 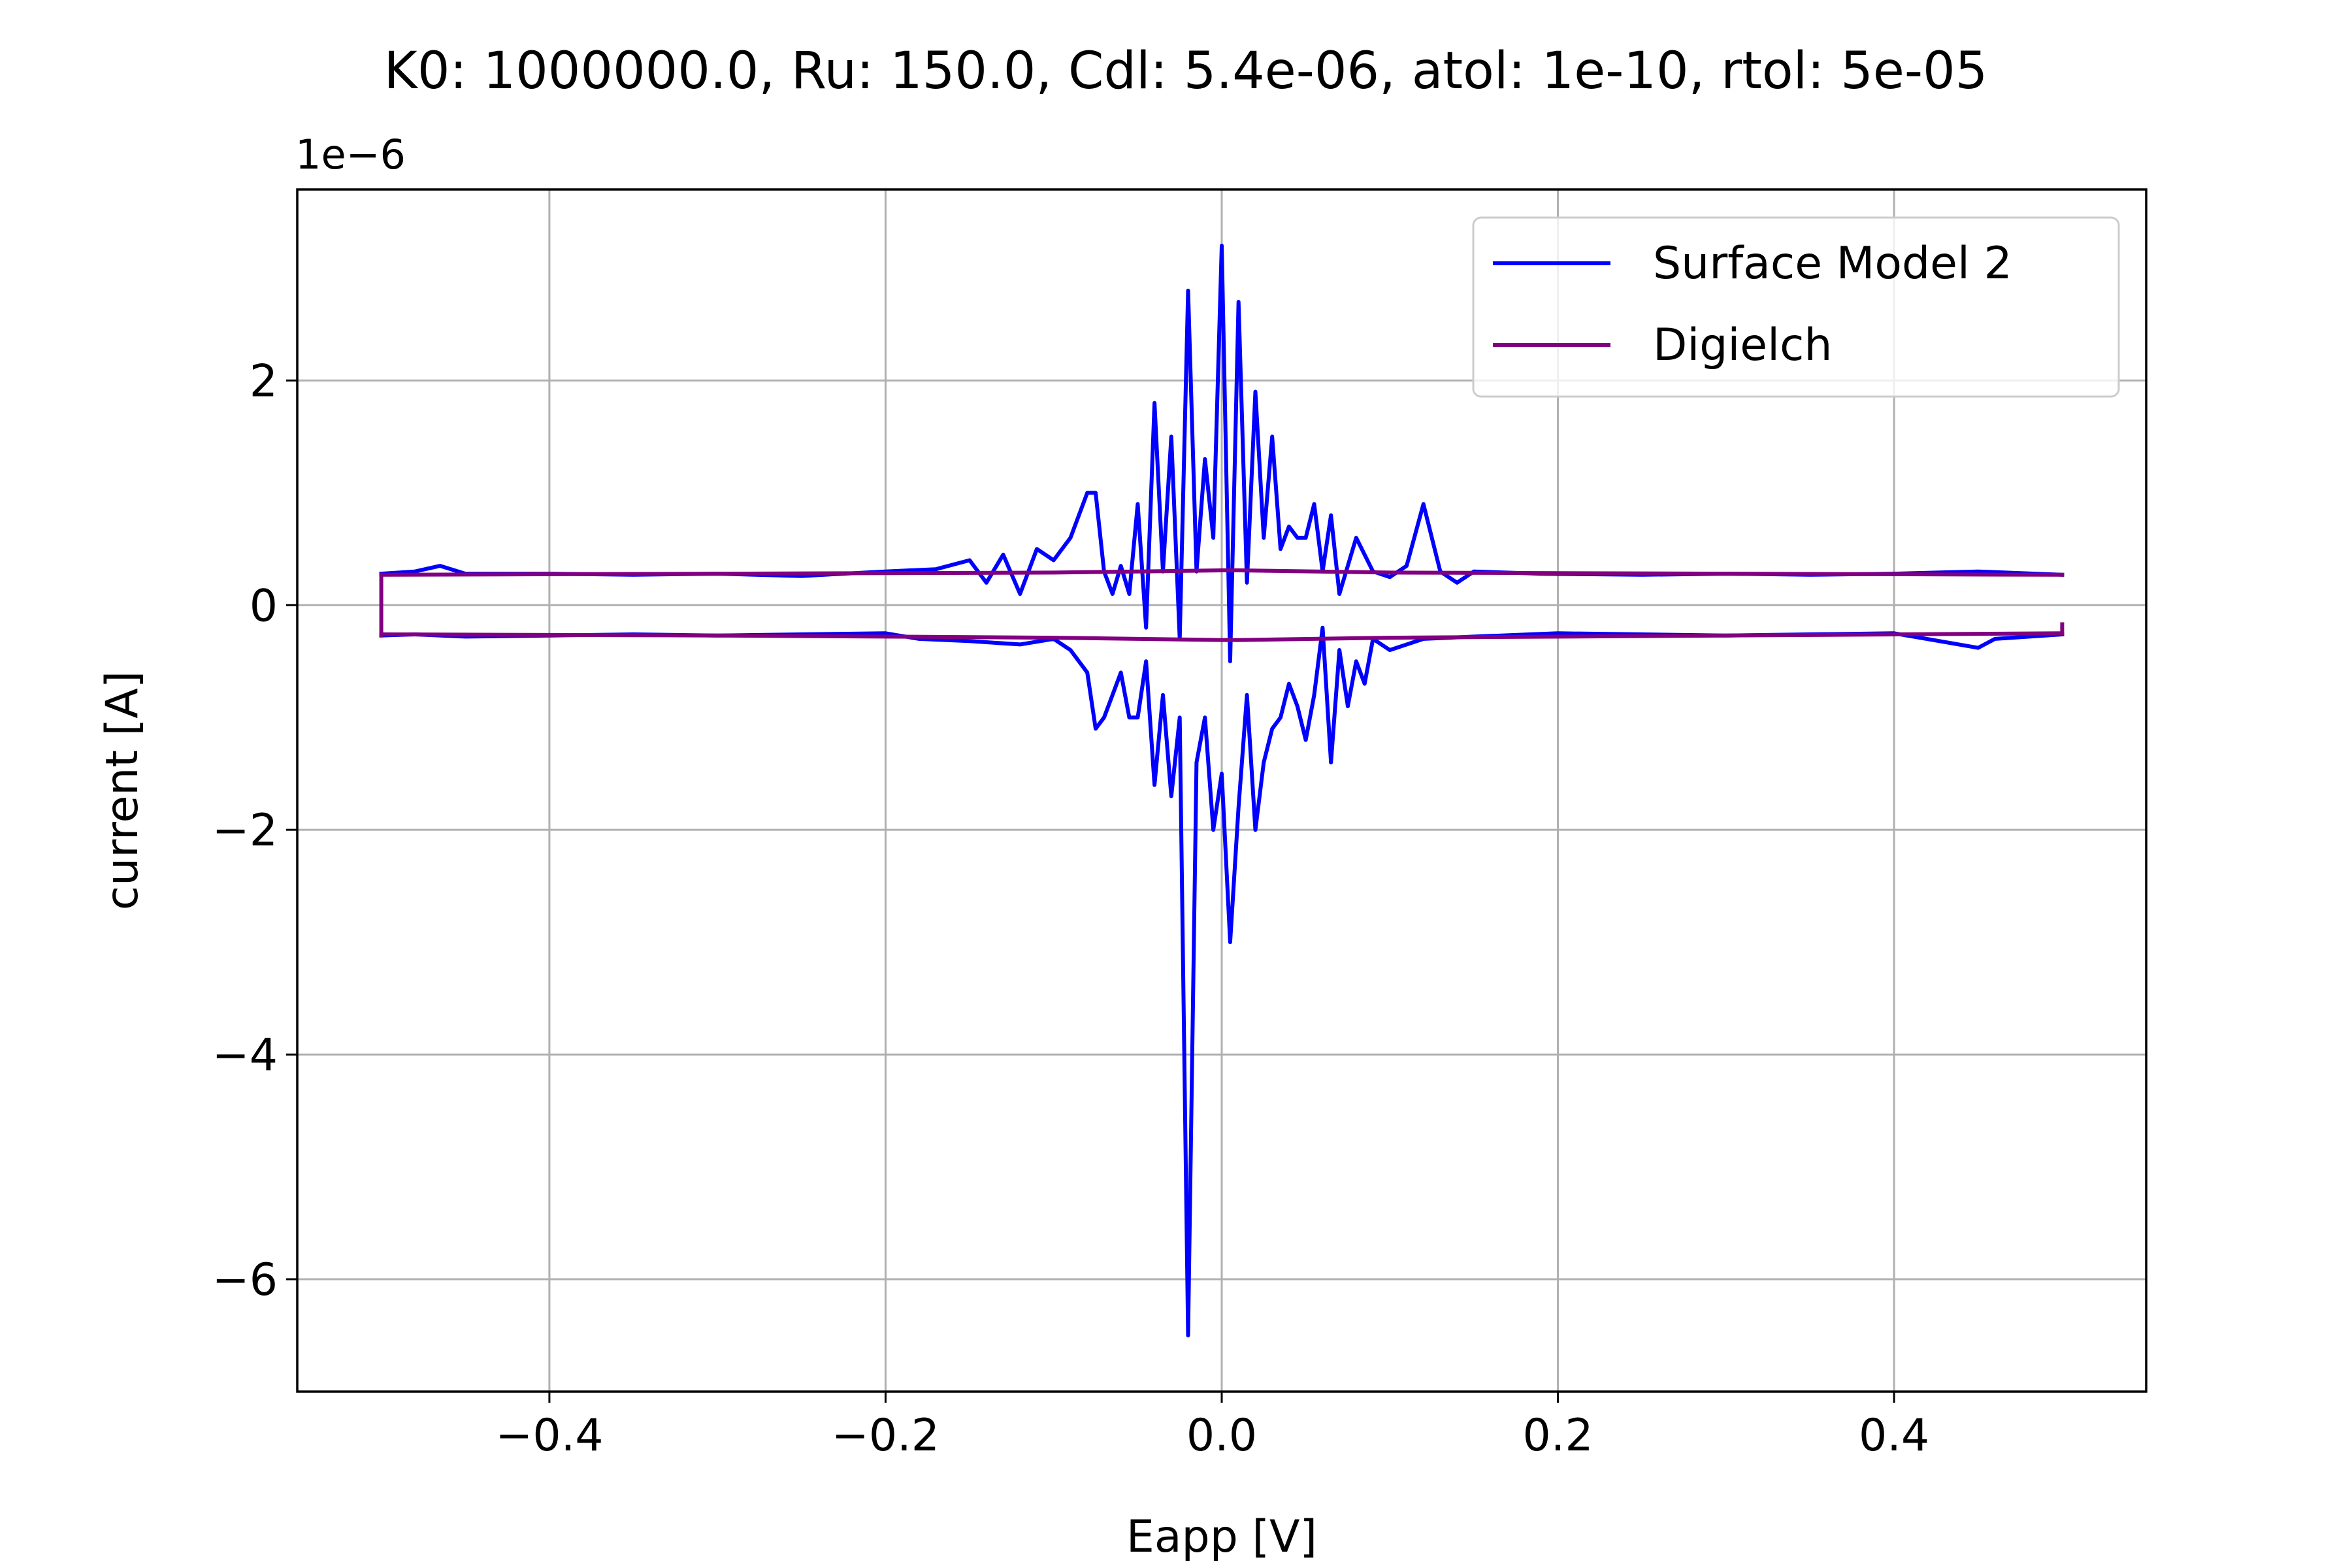 I want to click on legend: Surface Model 2 Digielch, so click(x=1796, y=307).